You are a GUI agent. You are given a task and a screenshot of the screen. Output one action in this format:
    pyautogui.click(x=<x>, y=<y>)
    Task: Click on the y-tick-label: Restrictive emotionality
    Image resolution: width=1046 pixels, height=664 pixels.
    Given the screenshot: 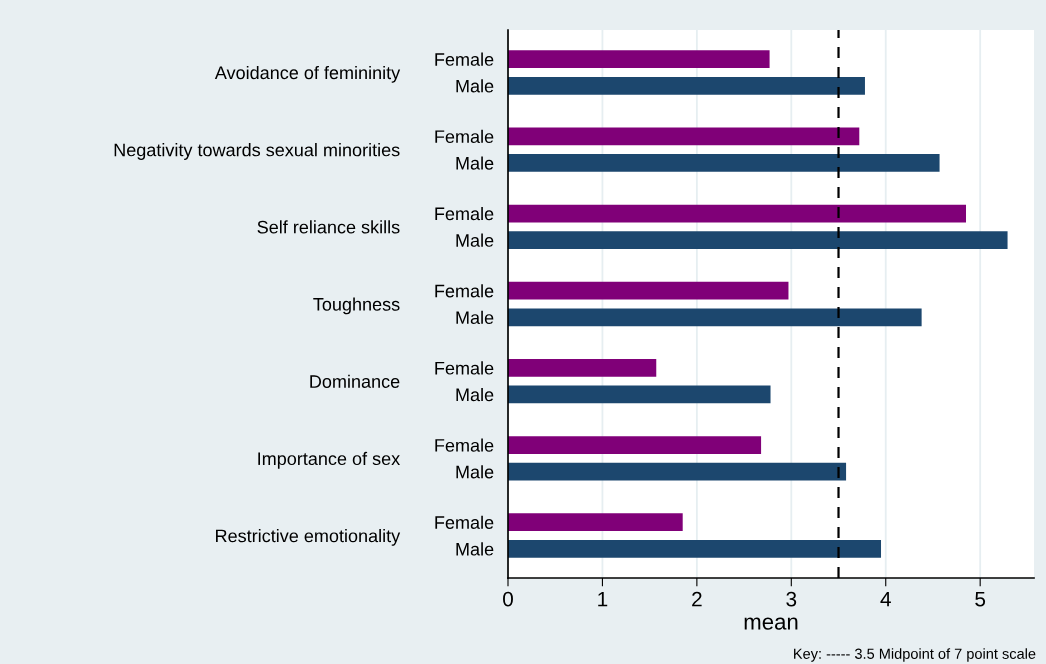 What is the action you would take?
    pyautogui.click(x=308, y=537)
    